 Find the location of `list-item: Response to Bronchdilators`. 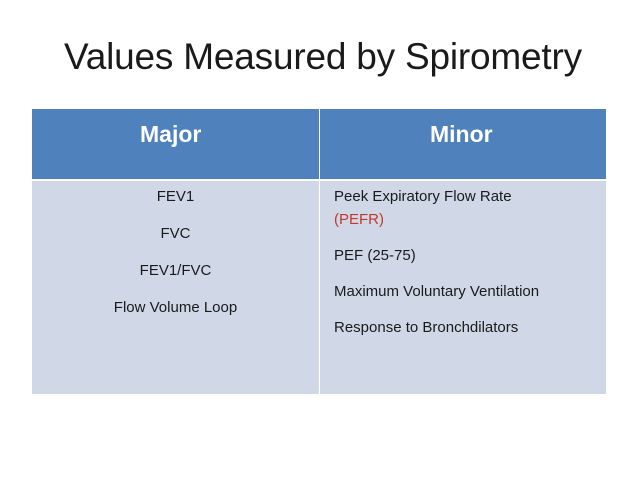

list-item: Response to Bronchdilators is located at coordinates (470, 328).